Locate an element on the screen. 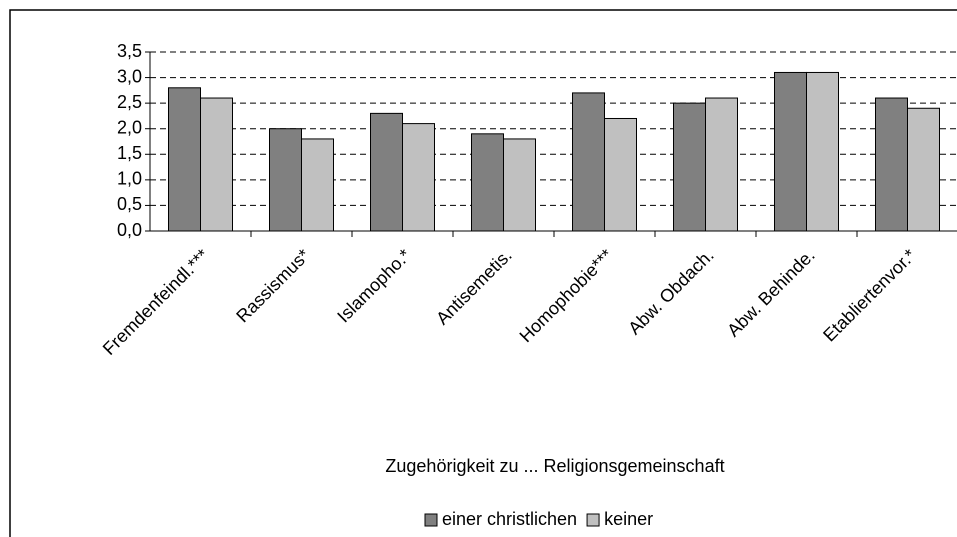  legend-label: keiner is located at coordinates (628, 519).